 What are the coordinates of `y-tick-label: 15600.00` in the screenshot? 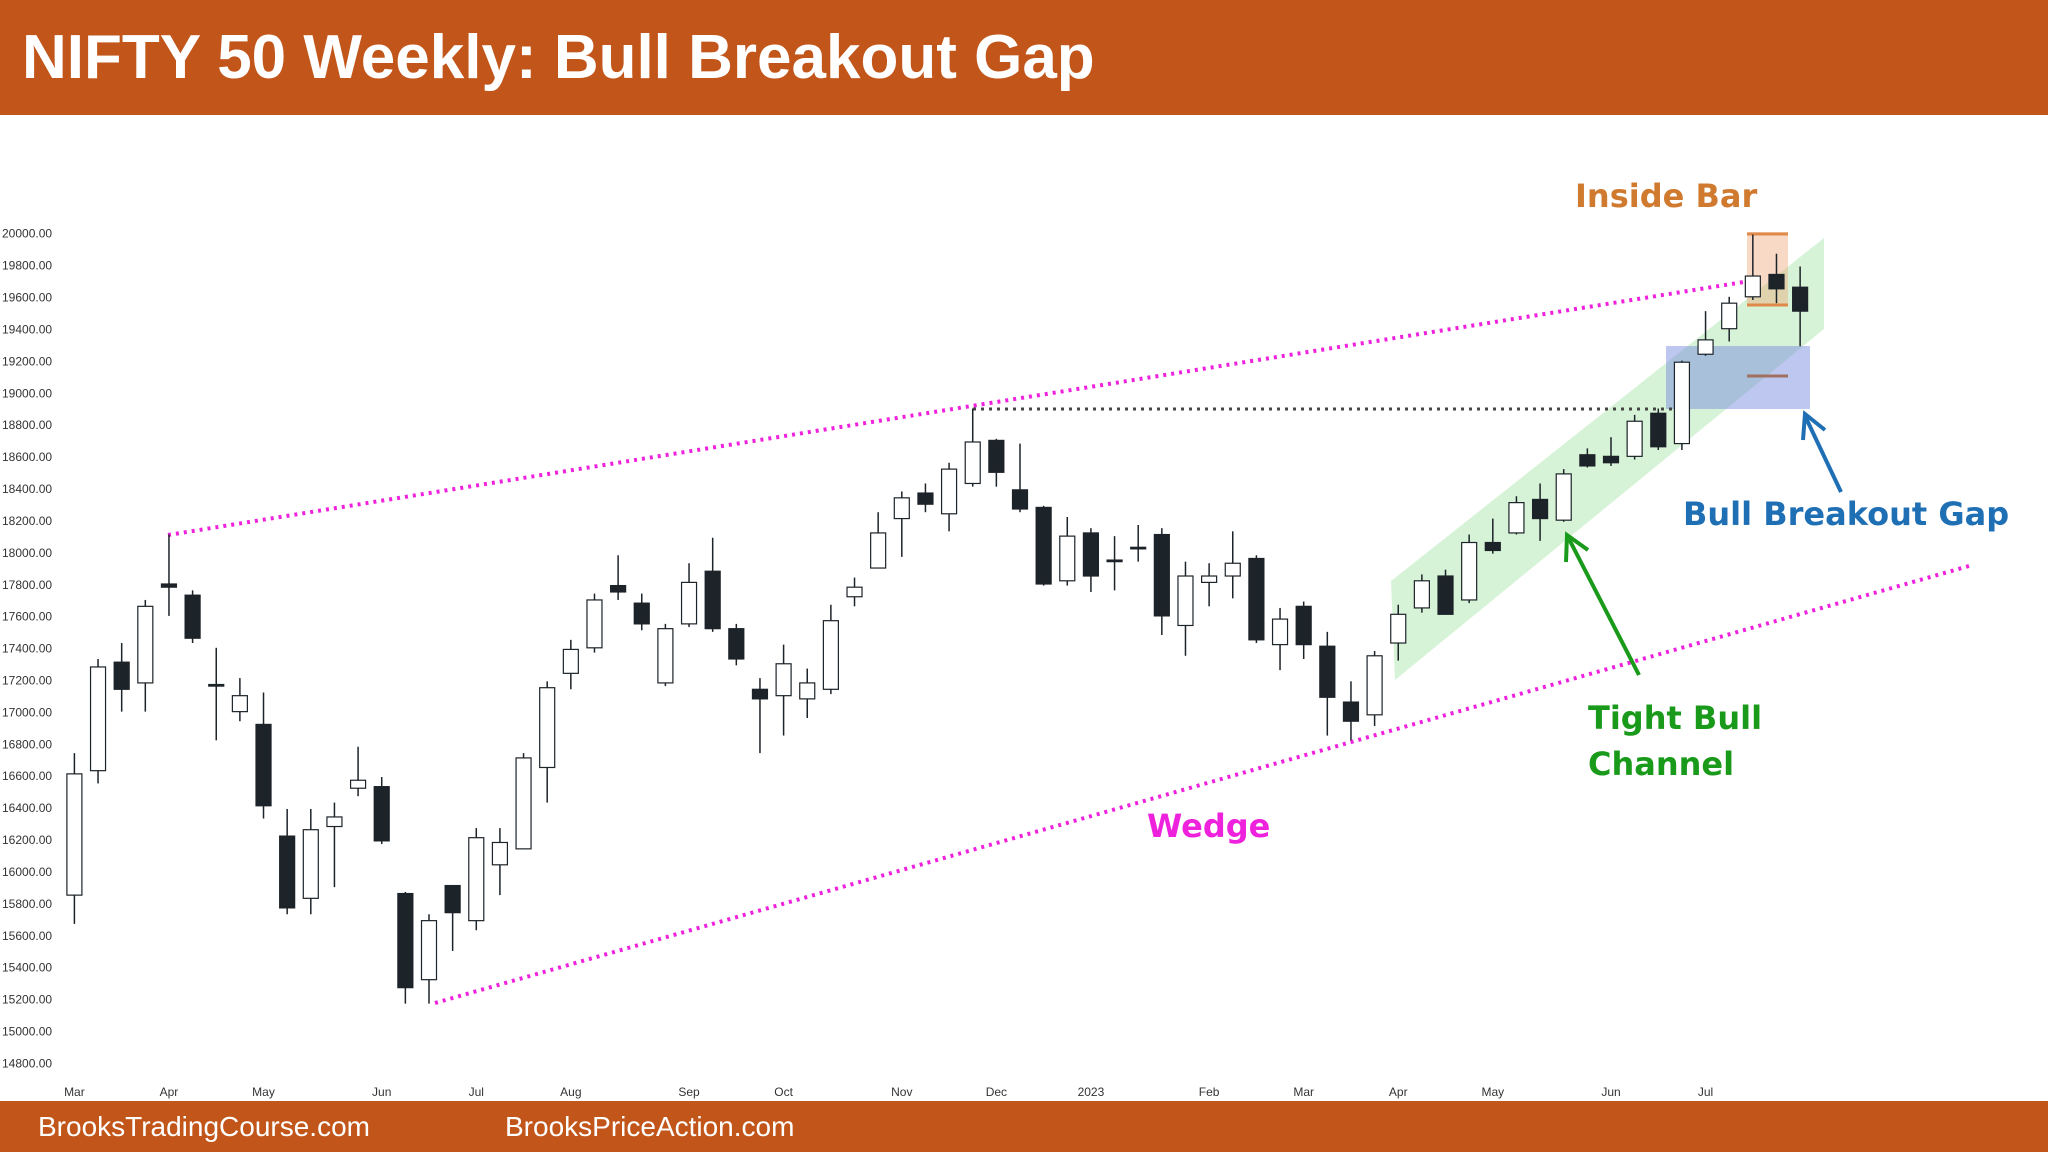 It's located at (27, 936).